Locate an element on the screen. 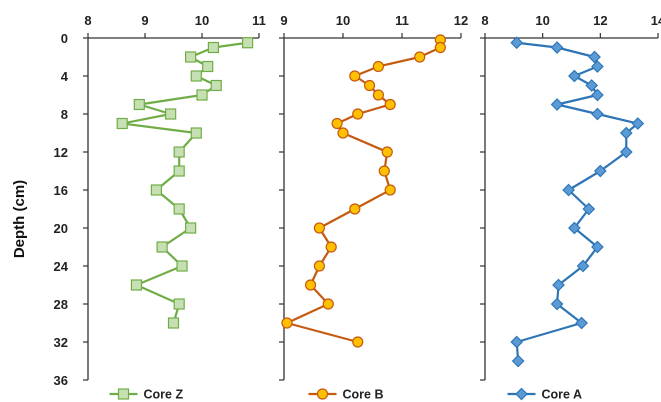  depth-axis: Depth (cm) 0 4 8 12 16 20 24 28 32 36 is located at coordinates (40, 209).